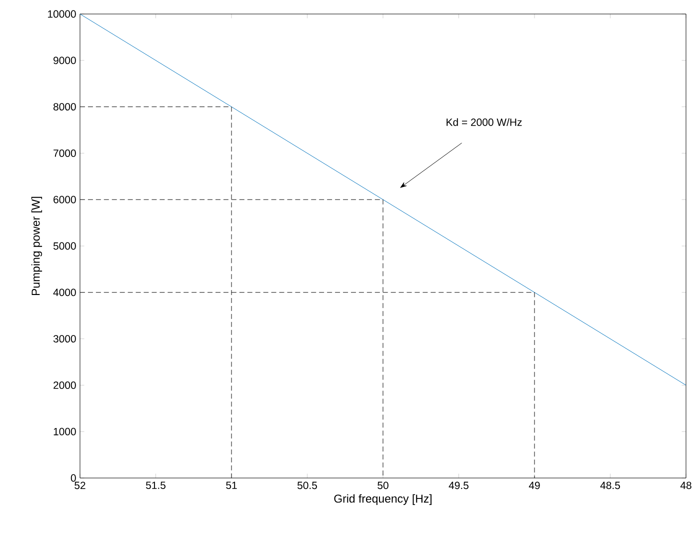  What do you see at coordinates (64, 246) in the screenshot?
I see `y-tick-label: 5000` at bounding box center [64, 246].